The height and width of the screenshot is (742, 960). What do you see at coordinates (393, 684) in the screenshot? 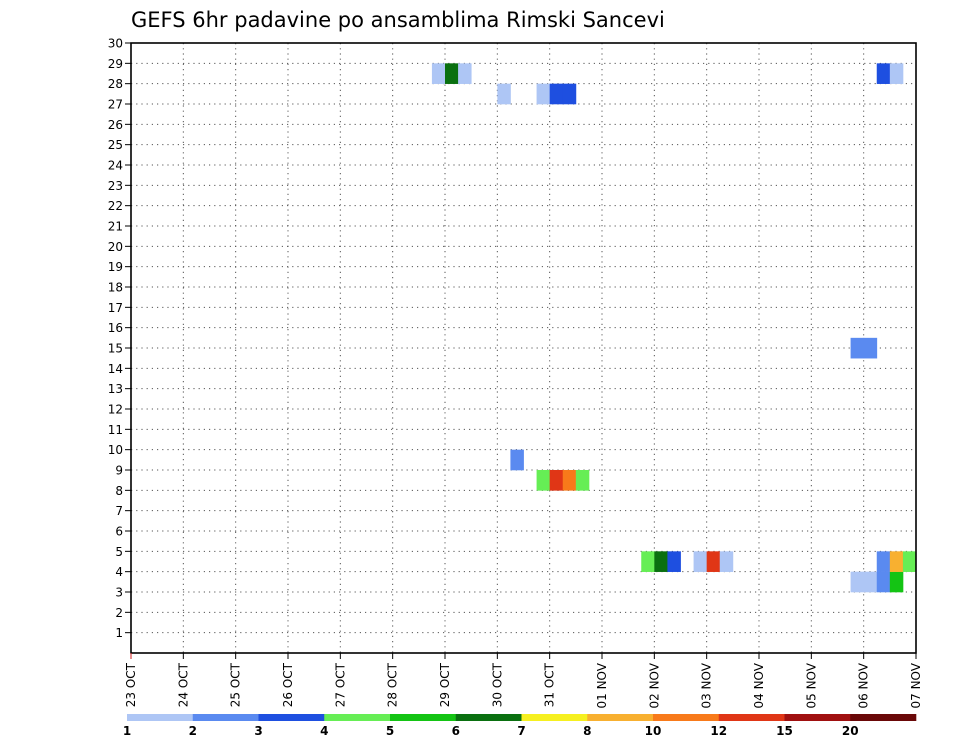
I see `x-tick-label: 28 OCT` at bounding box center [393, 684].